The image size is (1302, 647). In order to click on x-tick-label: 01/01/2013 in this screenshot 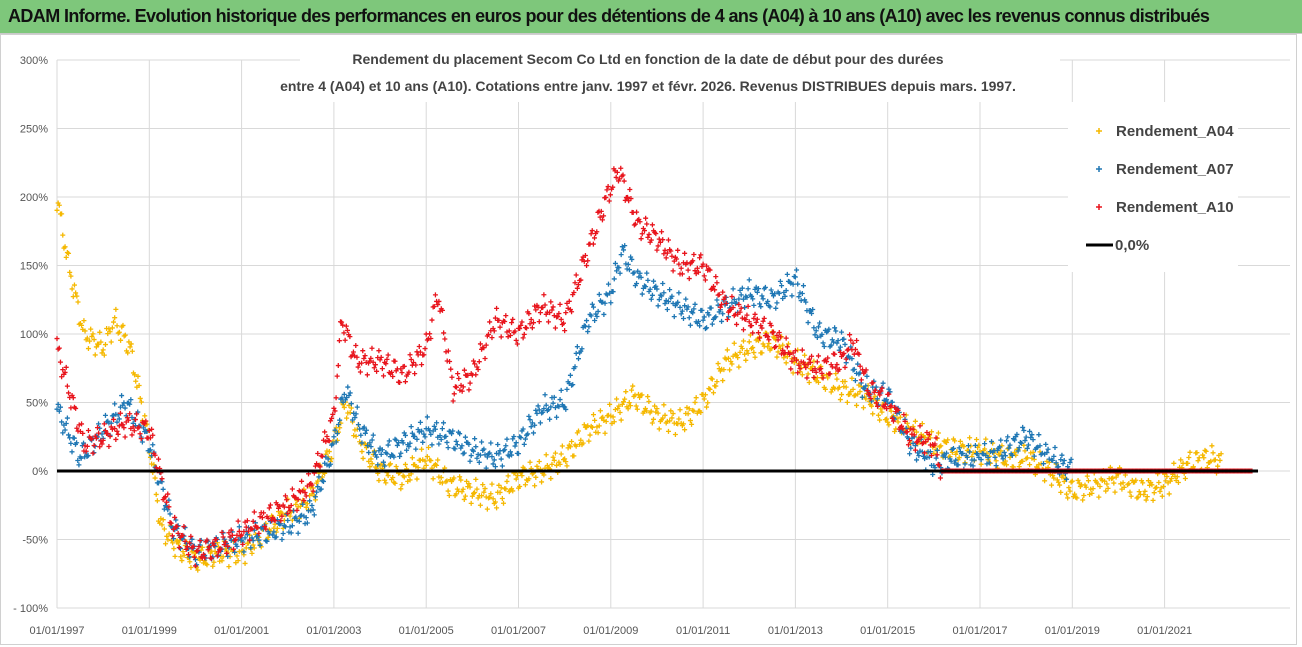, I will do `click(795, 631)`.